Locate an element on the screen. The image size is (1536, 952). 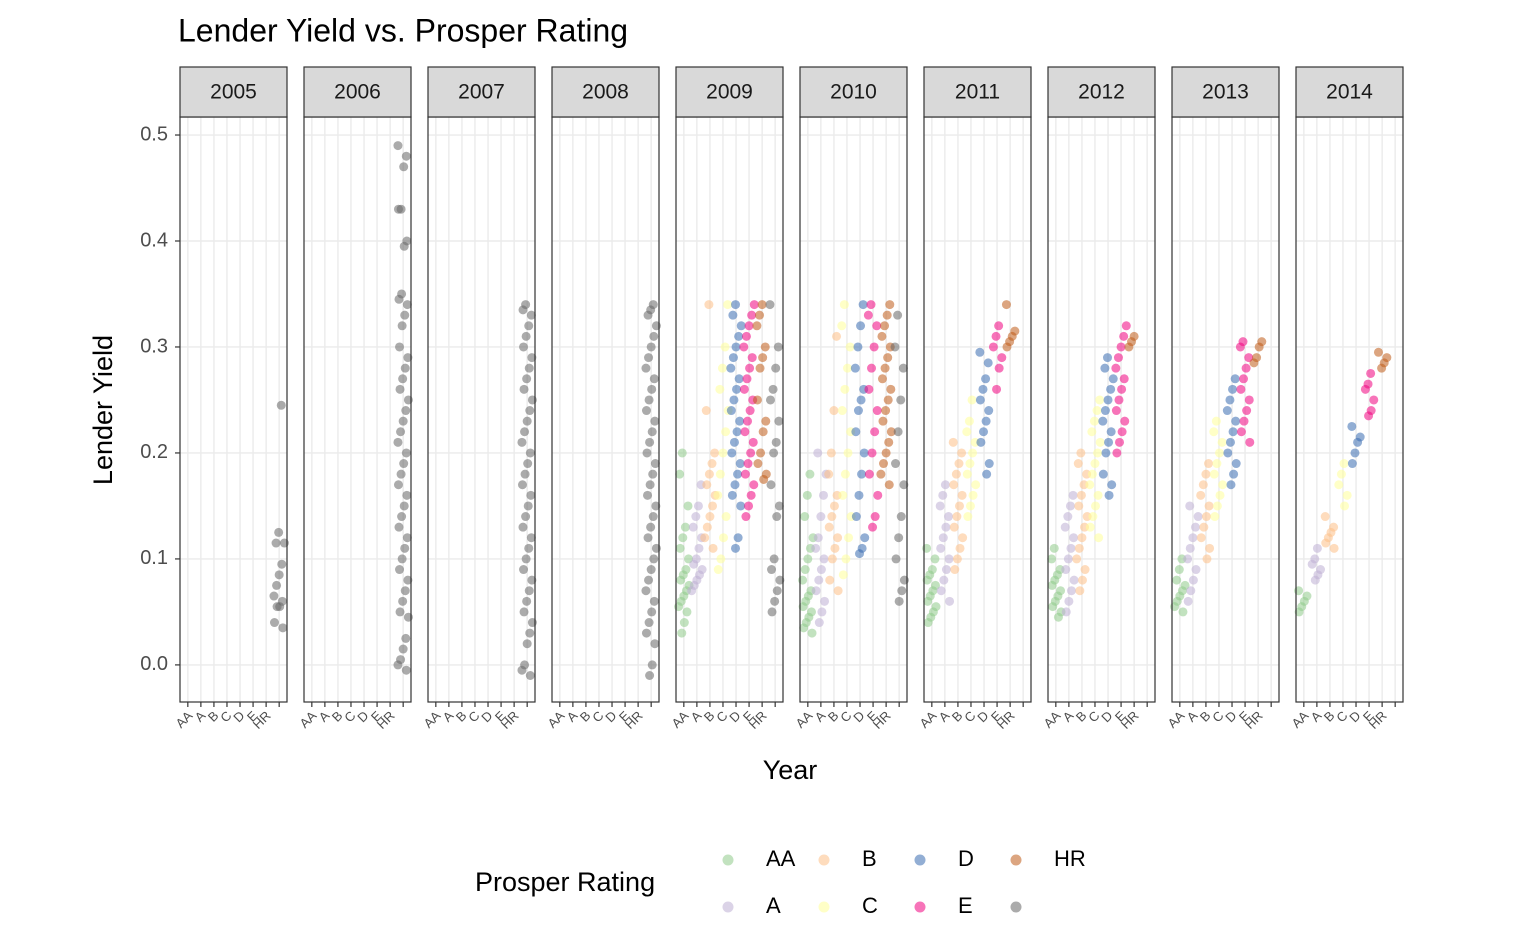
panel-background is located at coordinates (1349, 409).